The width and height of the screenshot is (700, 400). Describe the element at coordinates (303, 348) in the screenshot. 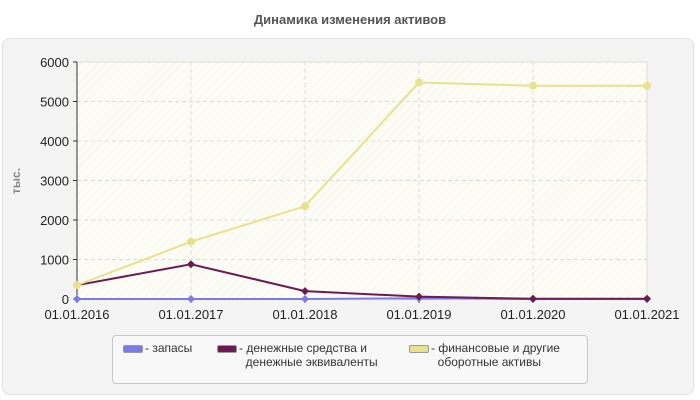

I see `legend-label-line1: - денежные средства и` at that location.